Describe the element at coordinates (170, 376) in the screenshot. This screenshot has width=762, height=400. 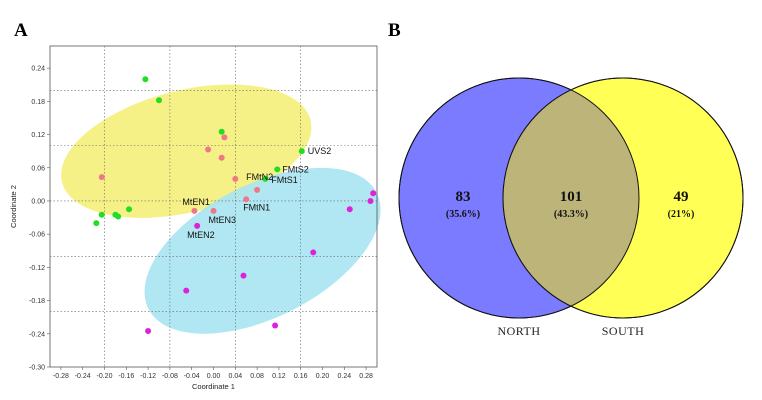
I see `x-tick-label: -0.08` at that location.